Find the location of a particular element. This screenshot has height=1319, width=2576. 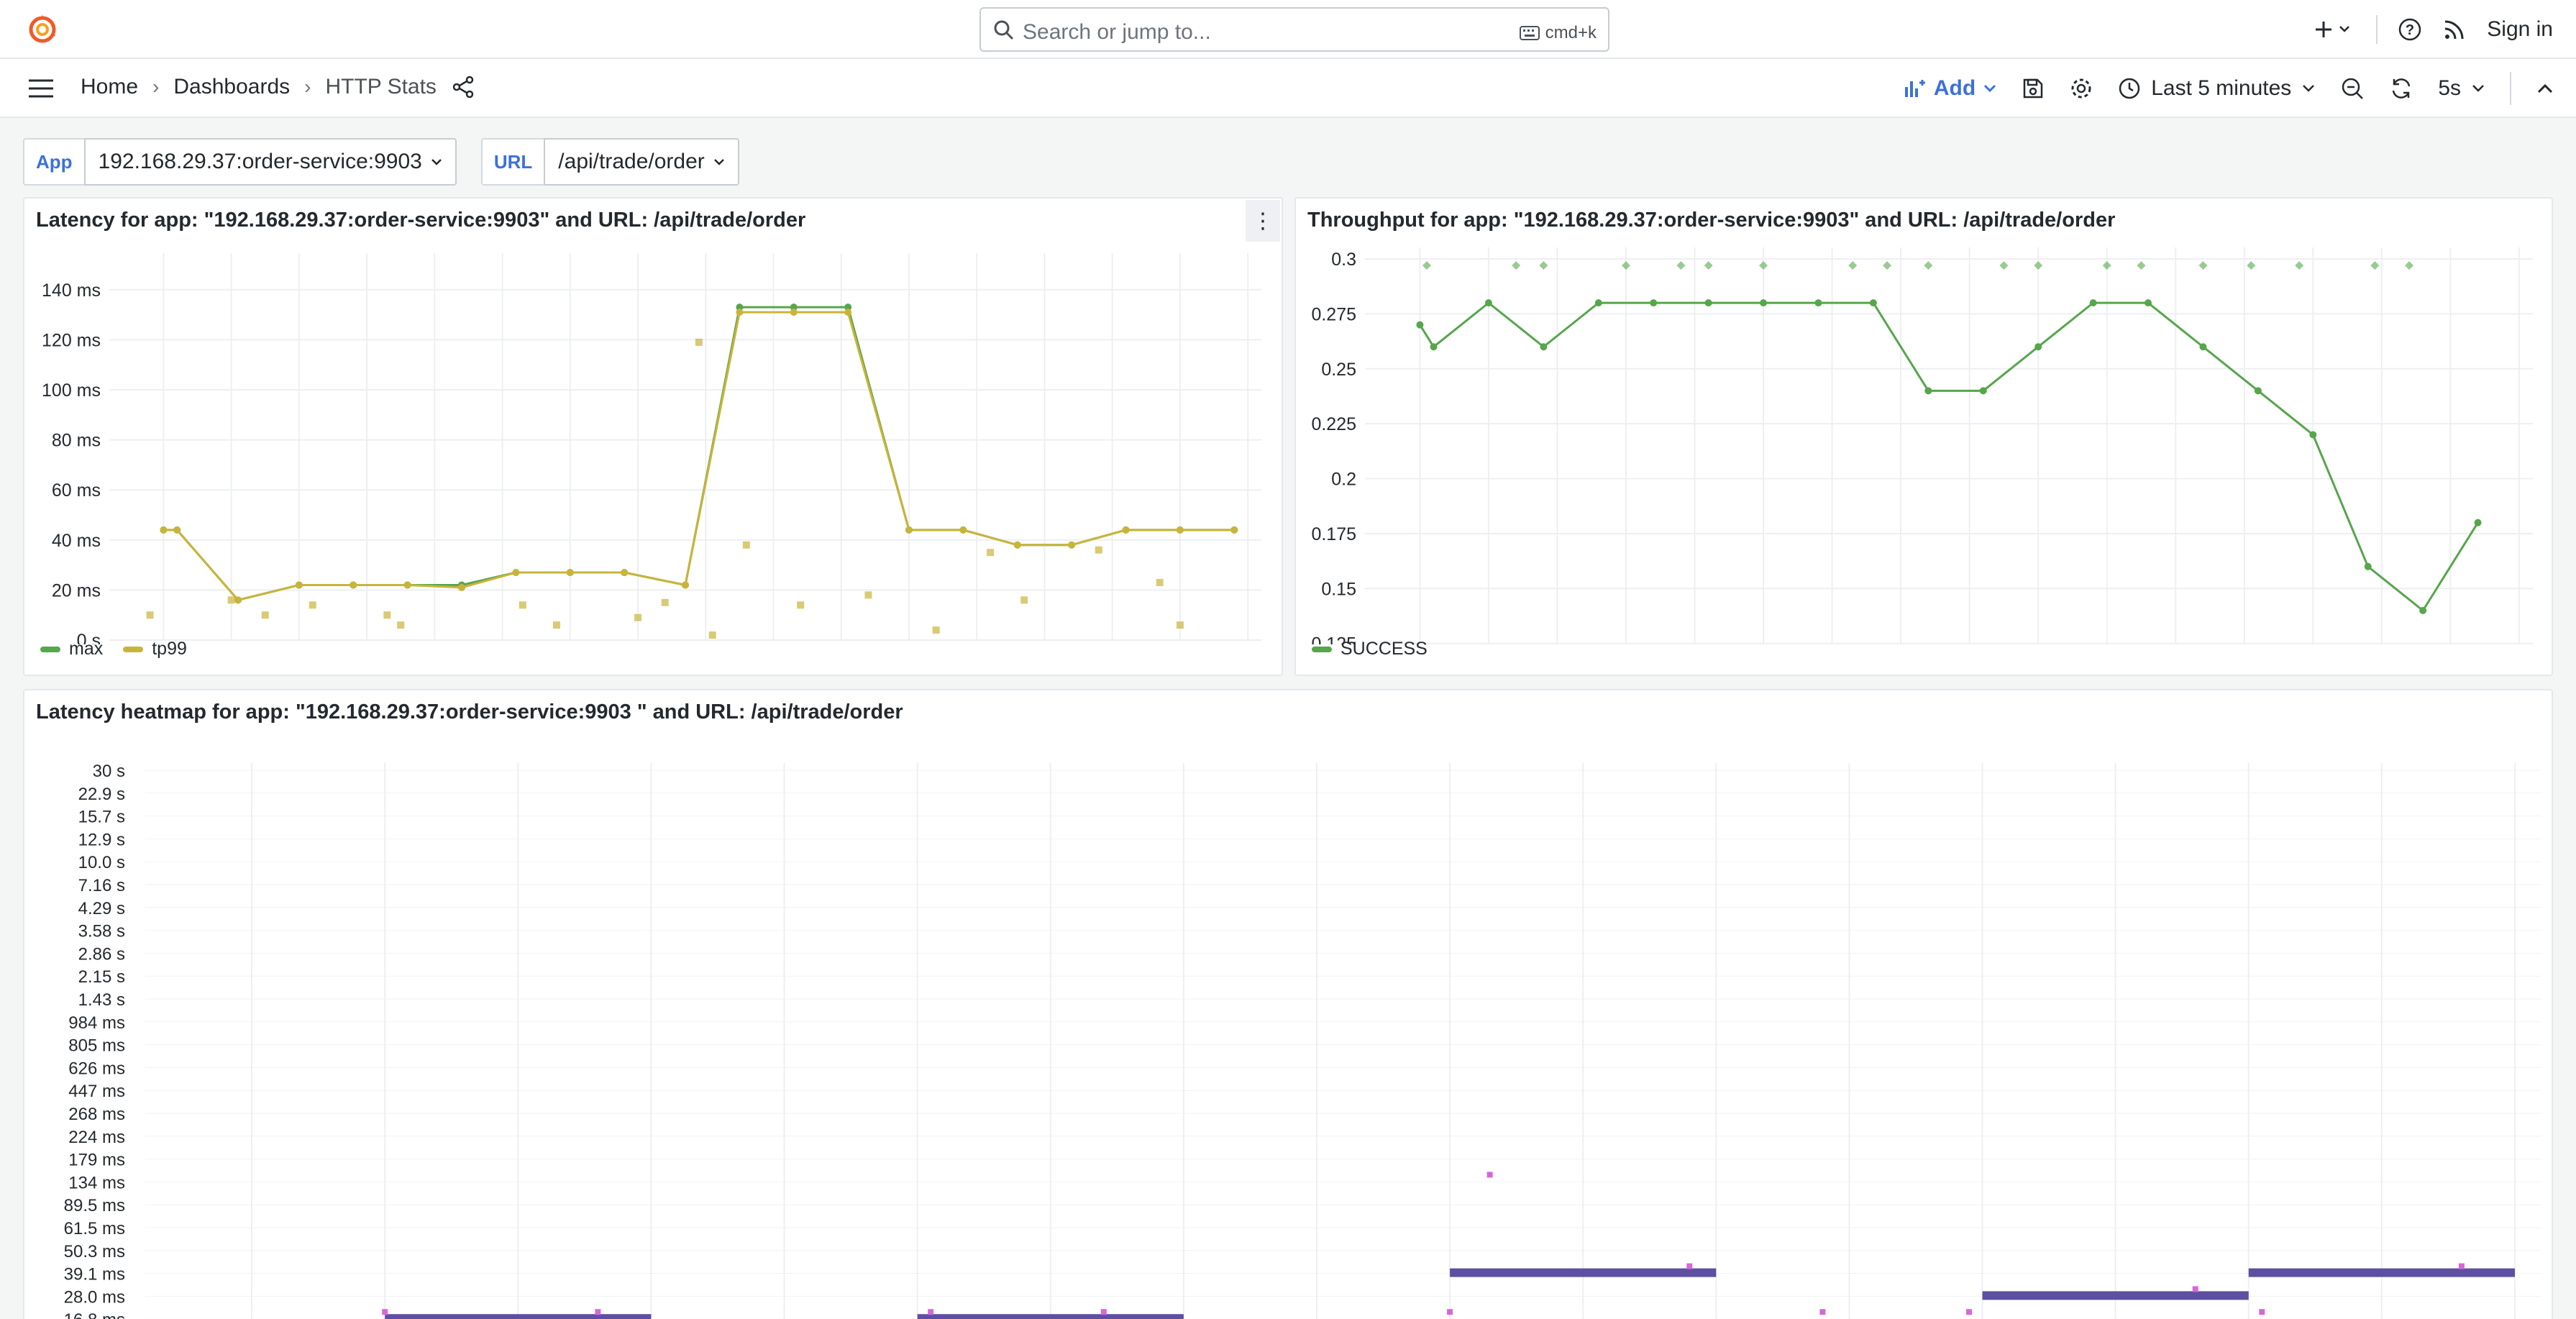

throughput-legend: SUCCESS is located at coordinates (1370, 649).